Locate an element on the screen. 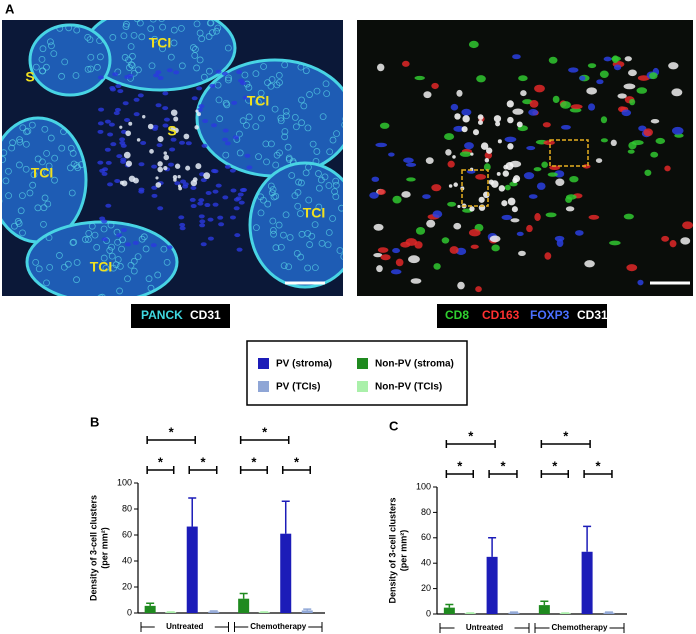 The height and width of the screenshot is (634, 696). y-tick-label: 80 is located at coordinates (426, 512).